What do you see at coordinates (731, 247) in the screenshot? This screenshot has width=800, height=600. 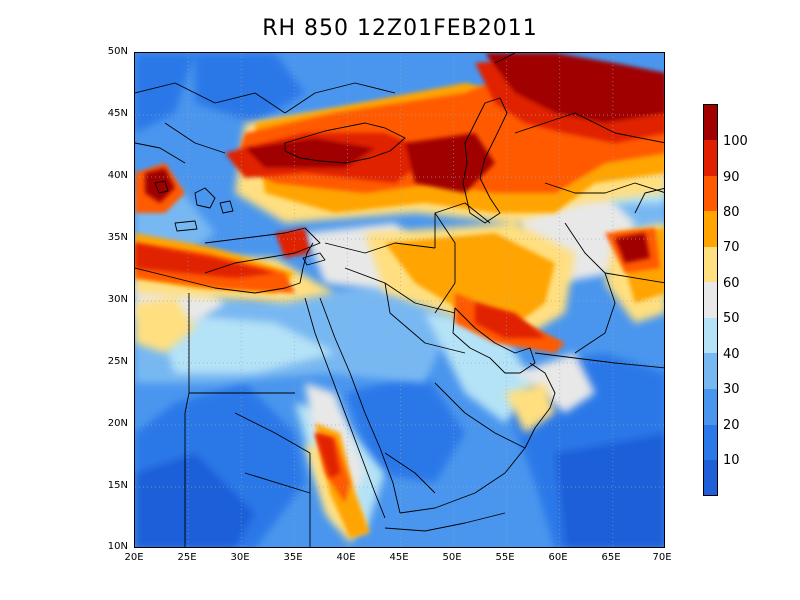 I see `colorbar-label-70: 70` at bounding box center [731, 247].